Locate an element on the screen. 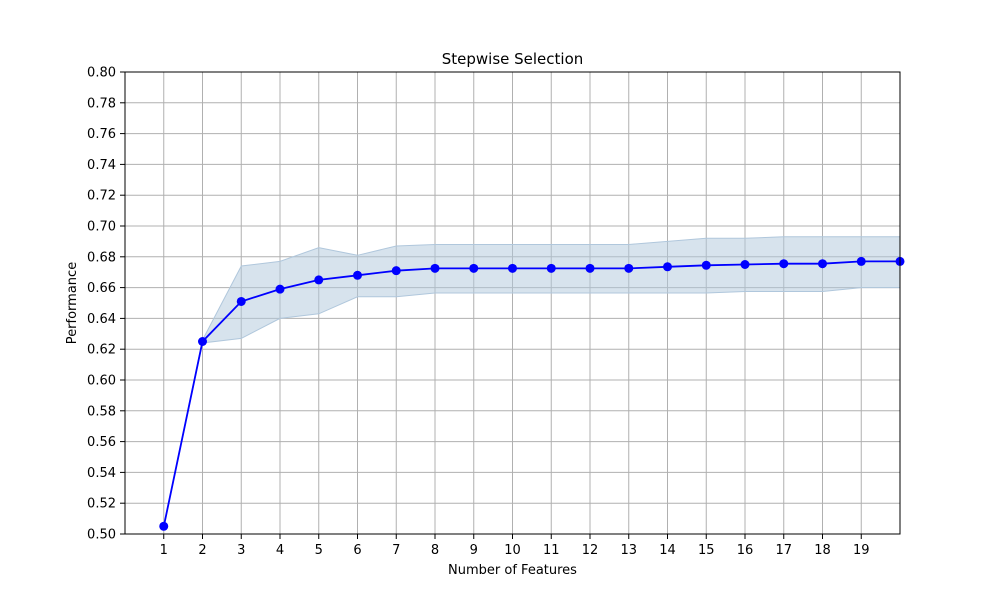  x-tick-label: 7 is located at coordinates (396, 550).